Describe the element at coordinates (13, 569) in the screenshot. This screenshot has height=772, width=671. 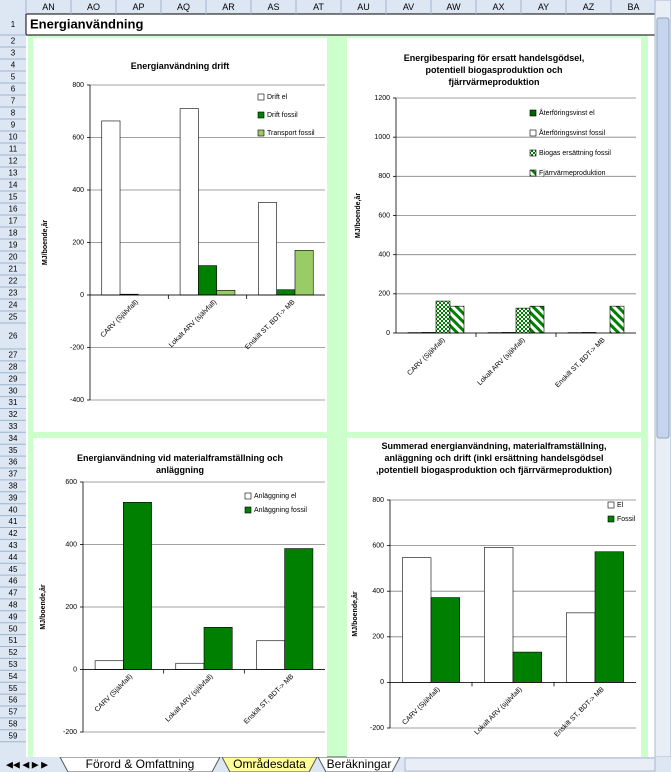
I see `row-header: 45` at that location.